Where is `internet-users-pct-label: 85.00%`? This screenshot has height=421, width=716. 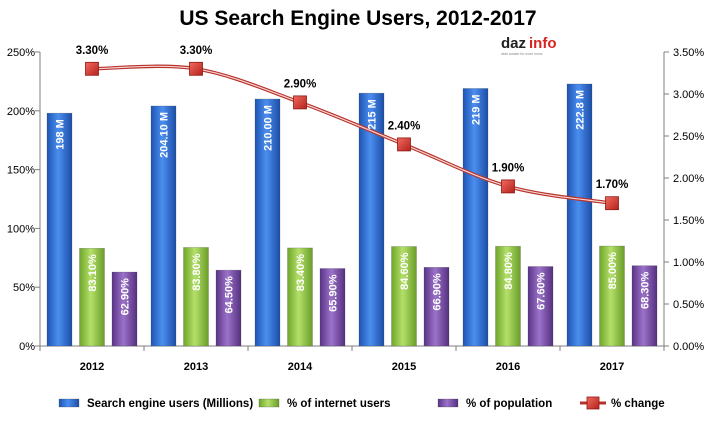 internet-users-pct-label: 85.00% is located at coordinates (613, 271).